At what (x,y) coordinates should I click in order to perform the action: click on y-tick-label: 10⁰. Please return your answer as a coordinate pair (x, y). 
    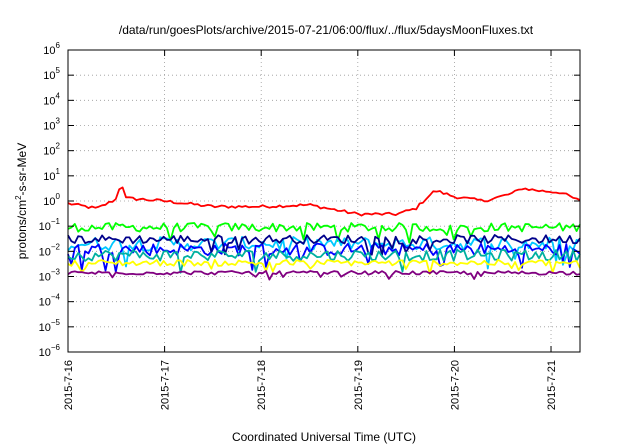
    Looking at the image, I should click on (51, 200).